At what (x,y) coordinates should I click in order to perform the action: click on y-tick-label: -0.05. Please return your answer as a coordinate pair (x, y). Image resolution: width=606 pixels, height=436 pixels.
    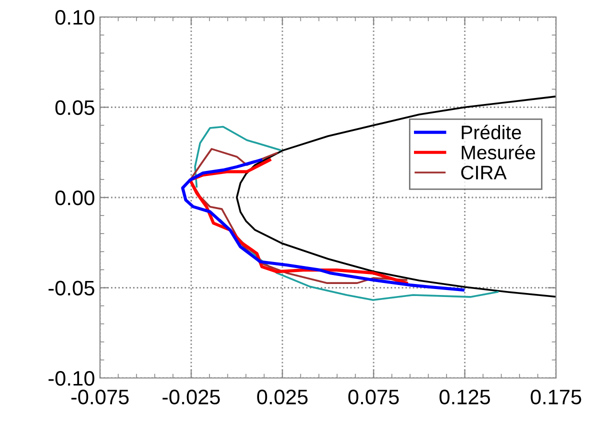
    Looking at the image, I should click on (71, 288).